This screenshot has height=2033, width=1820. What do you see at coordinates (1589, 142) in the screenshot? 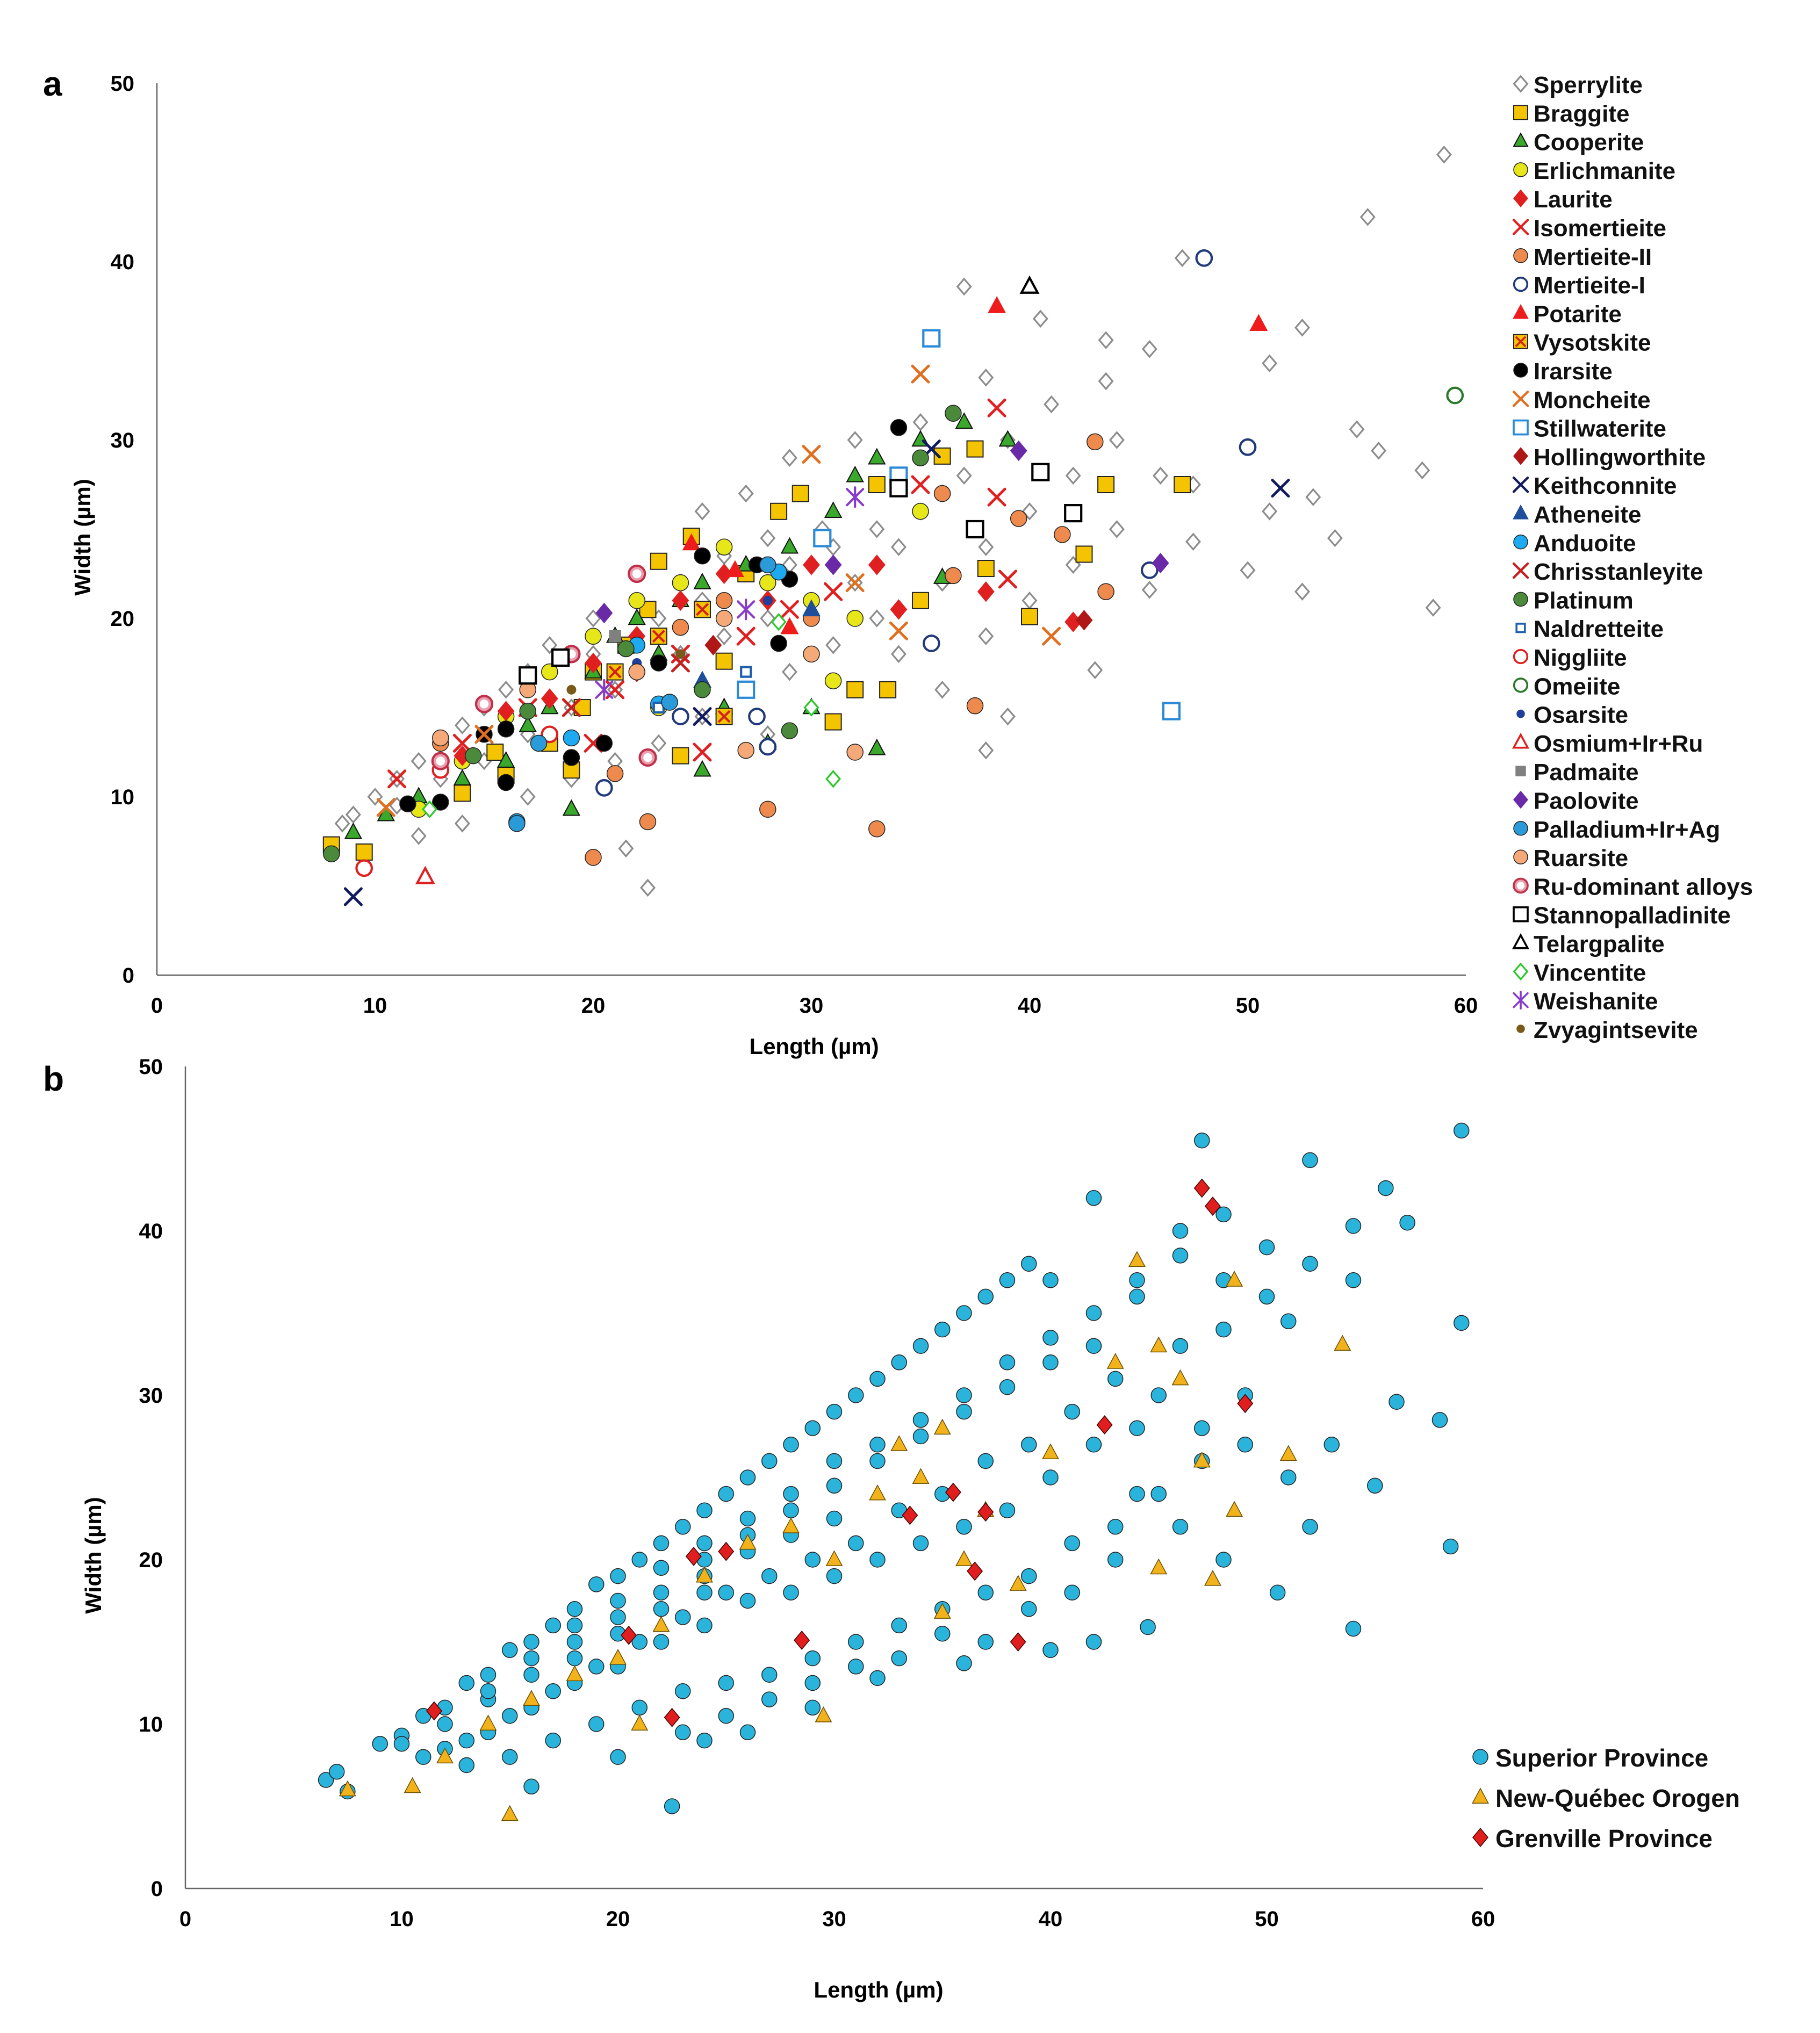
I see `legend-label: Cooperite` at bounding box center [1589, 142].